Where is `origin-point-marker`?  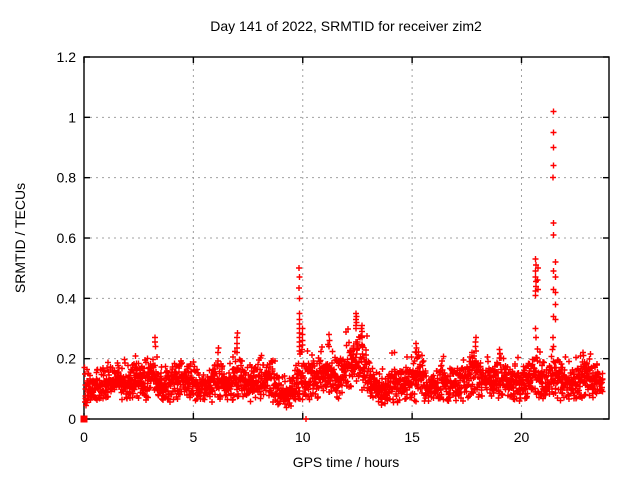
origin-point-marker is located at coordinates (84, 419).